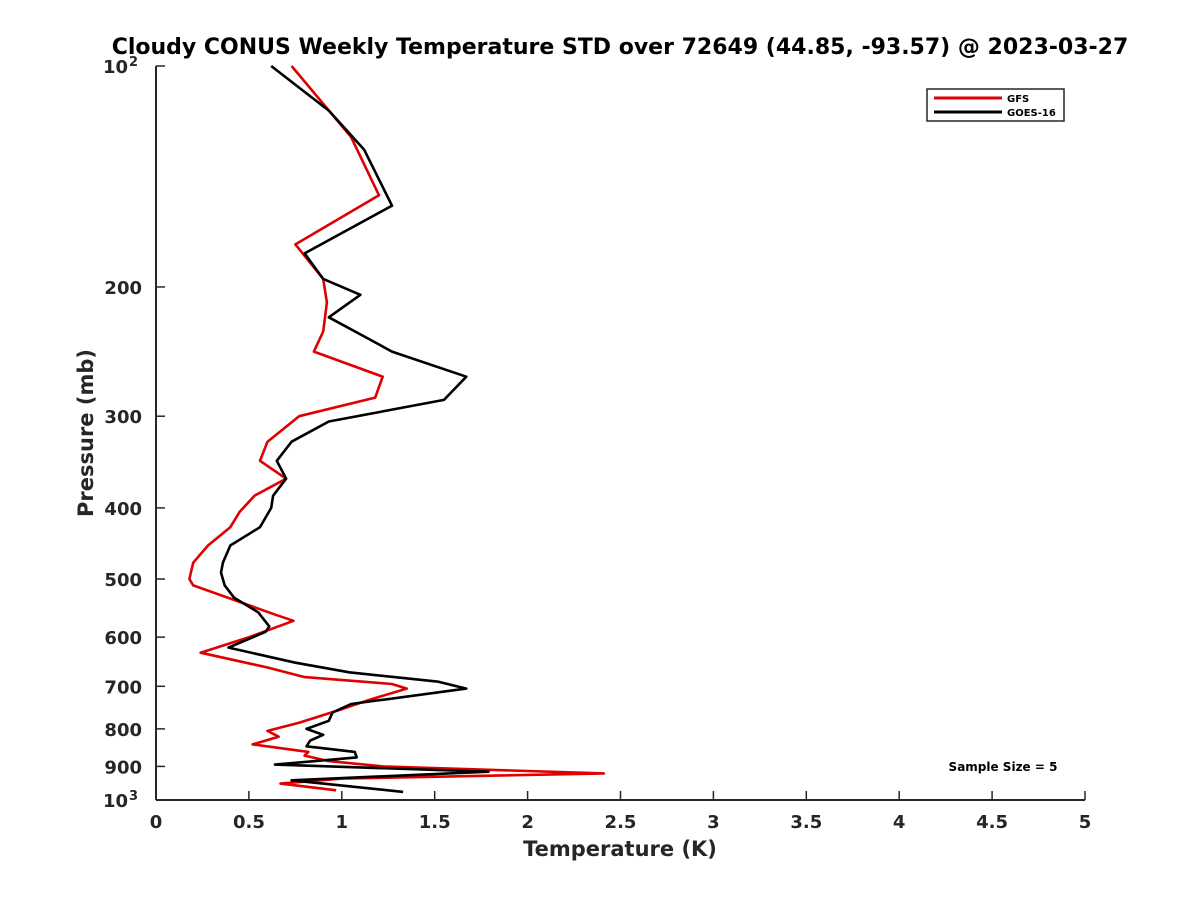  I want to click on sample-size-annotation: Sample Size = 5, so click(1003, 767).